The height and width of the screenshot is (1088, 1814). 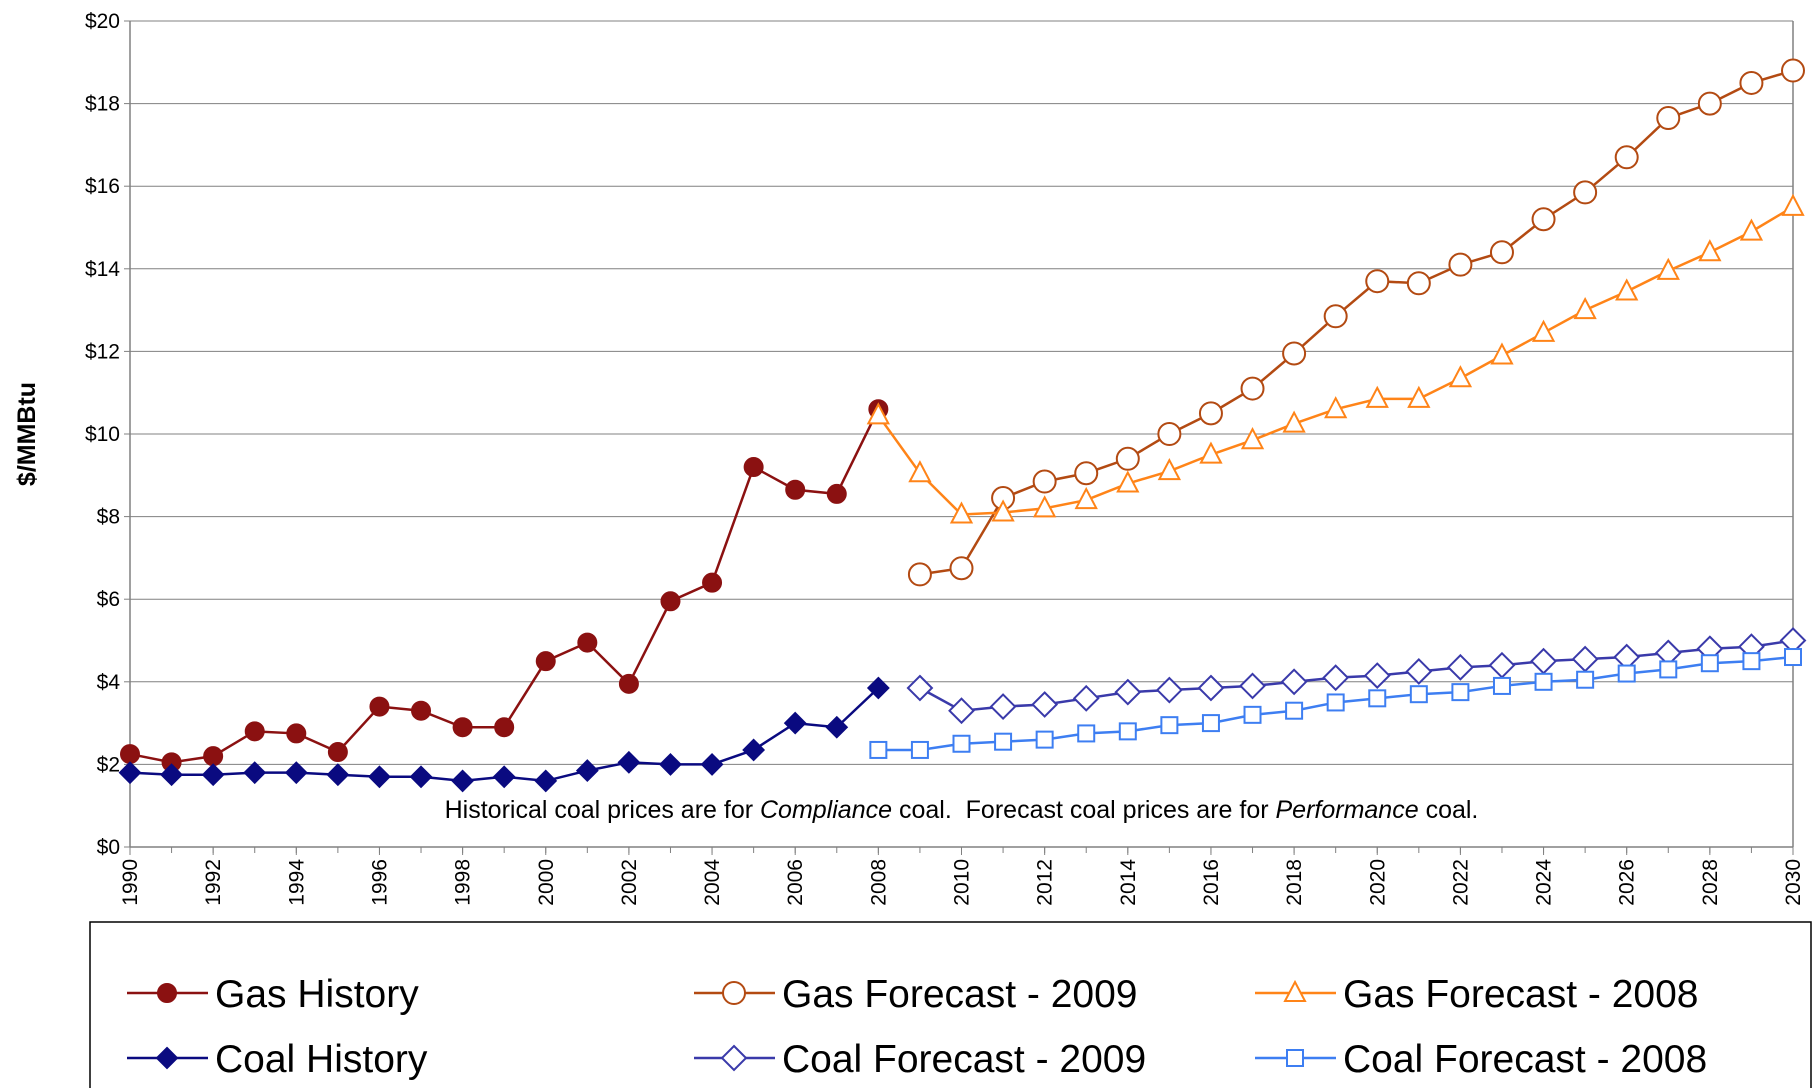 What do you see at coordinates (317, 994) in the screenshot?
I see `legend-label: Gas History` at bounding box center [317, 994].